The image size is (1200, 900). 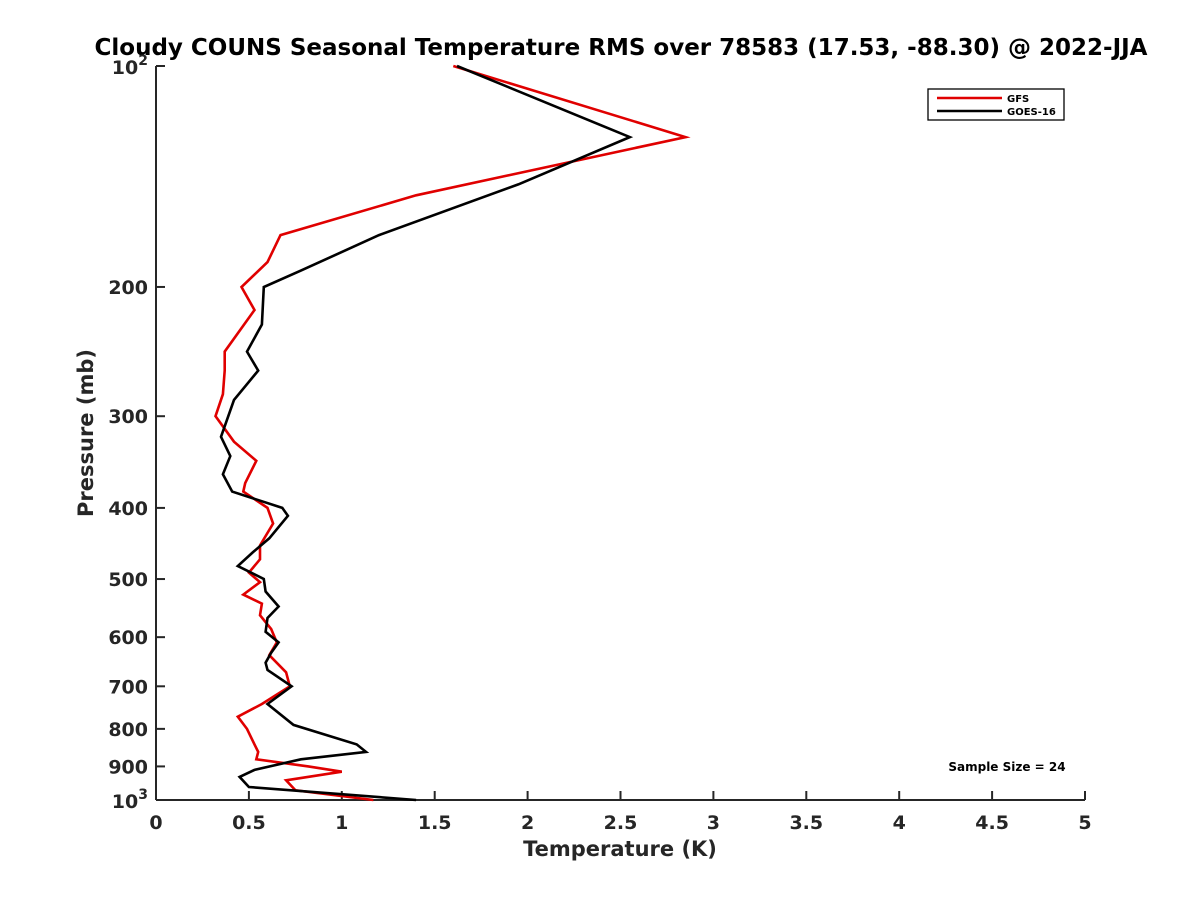 I want to click on x-tick-label: 1.5, so click(x=435, y=823).